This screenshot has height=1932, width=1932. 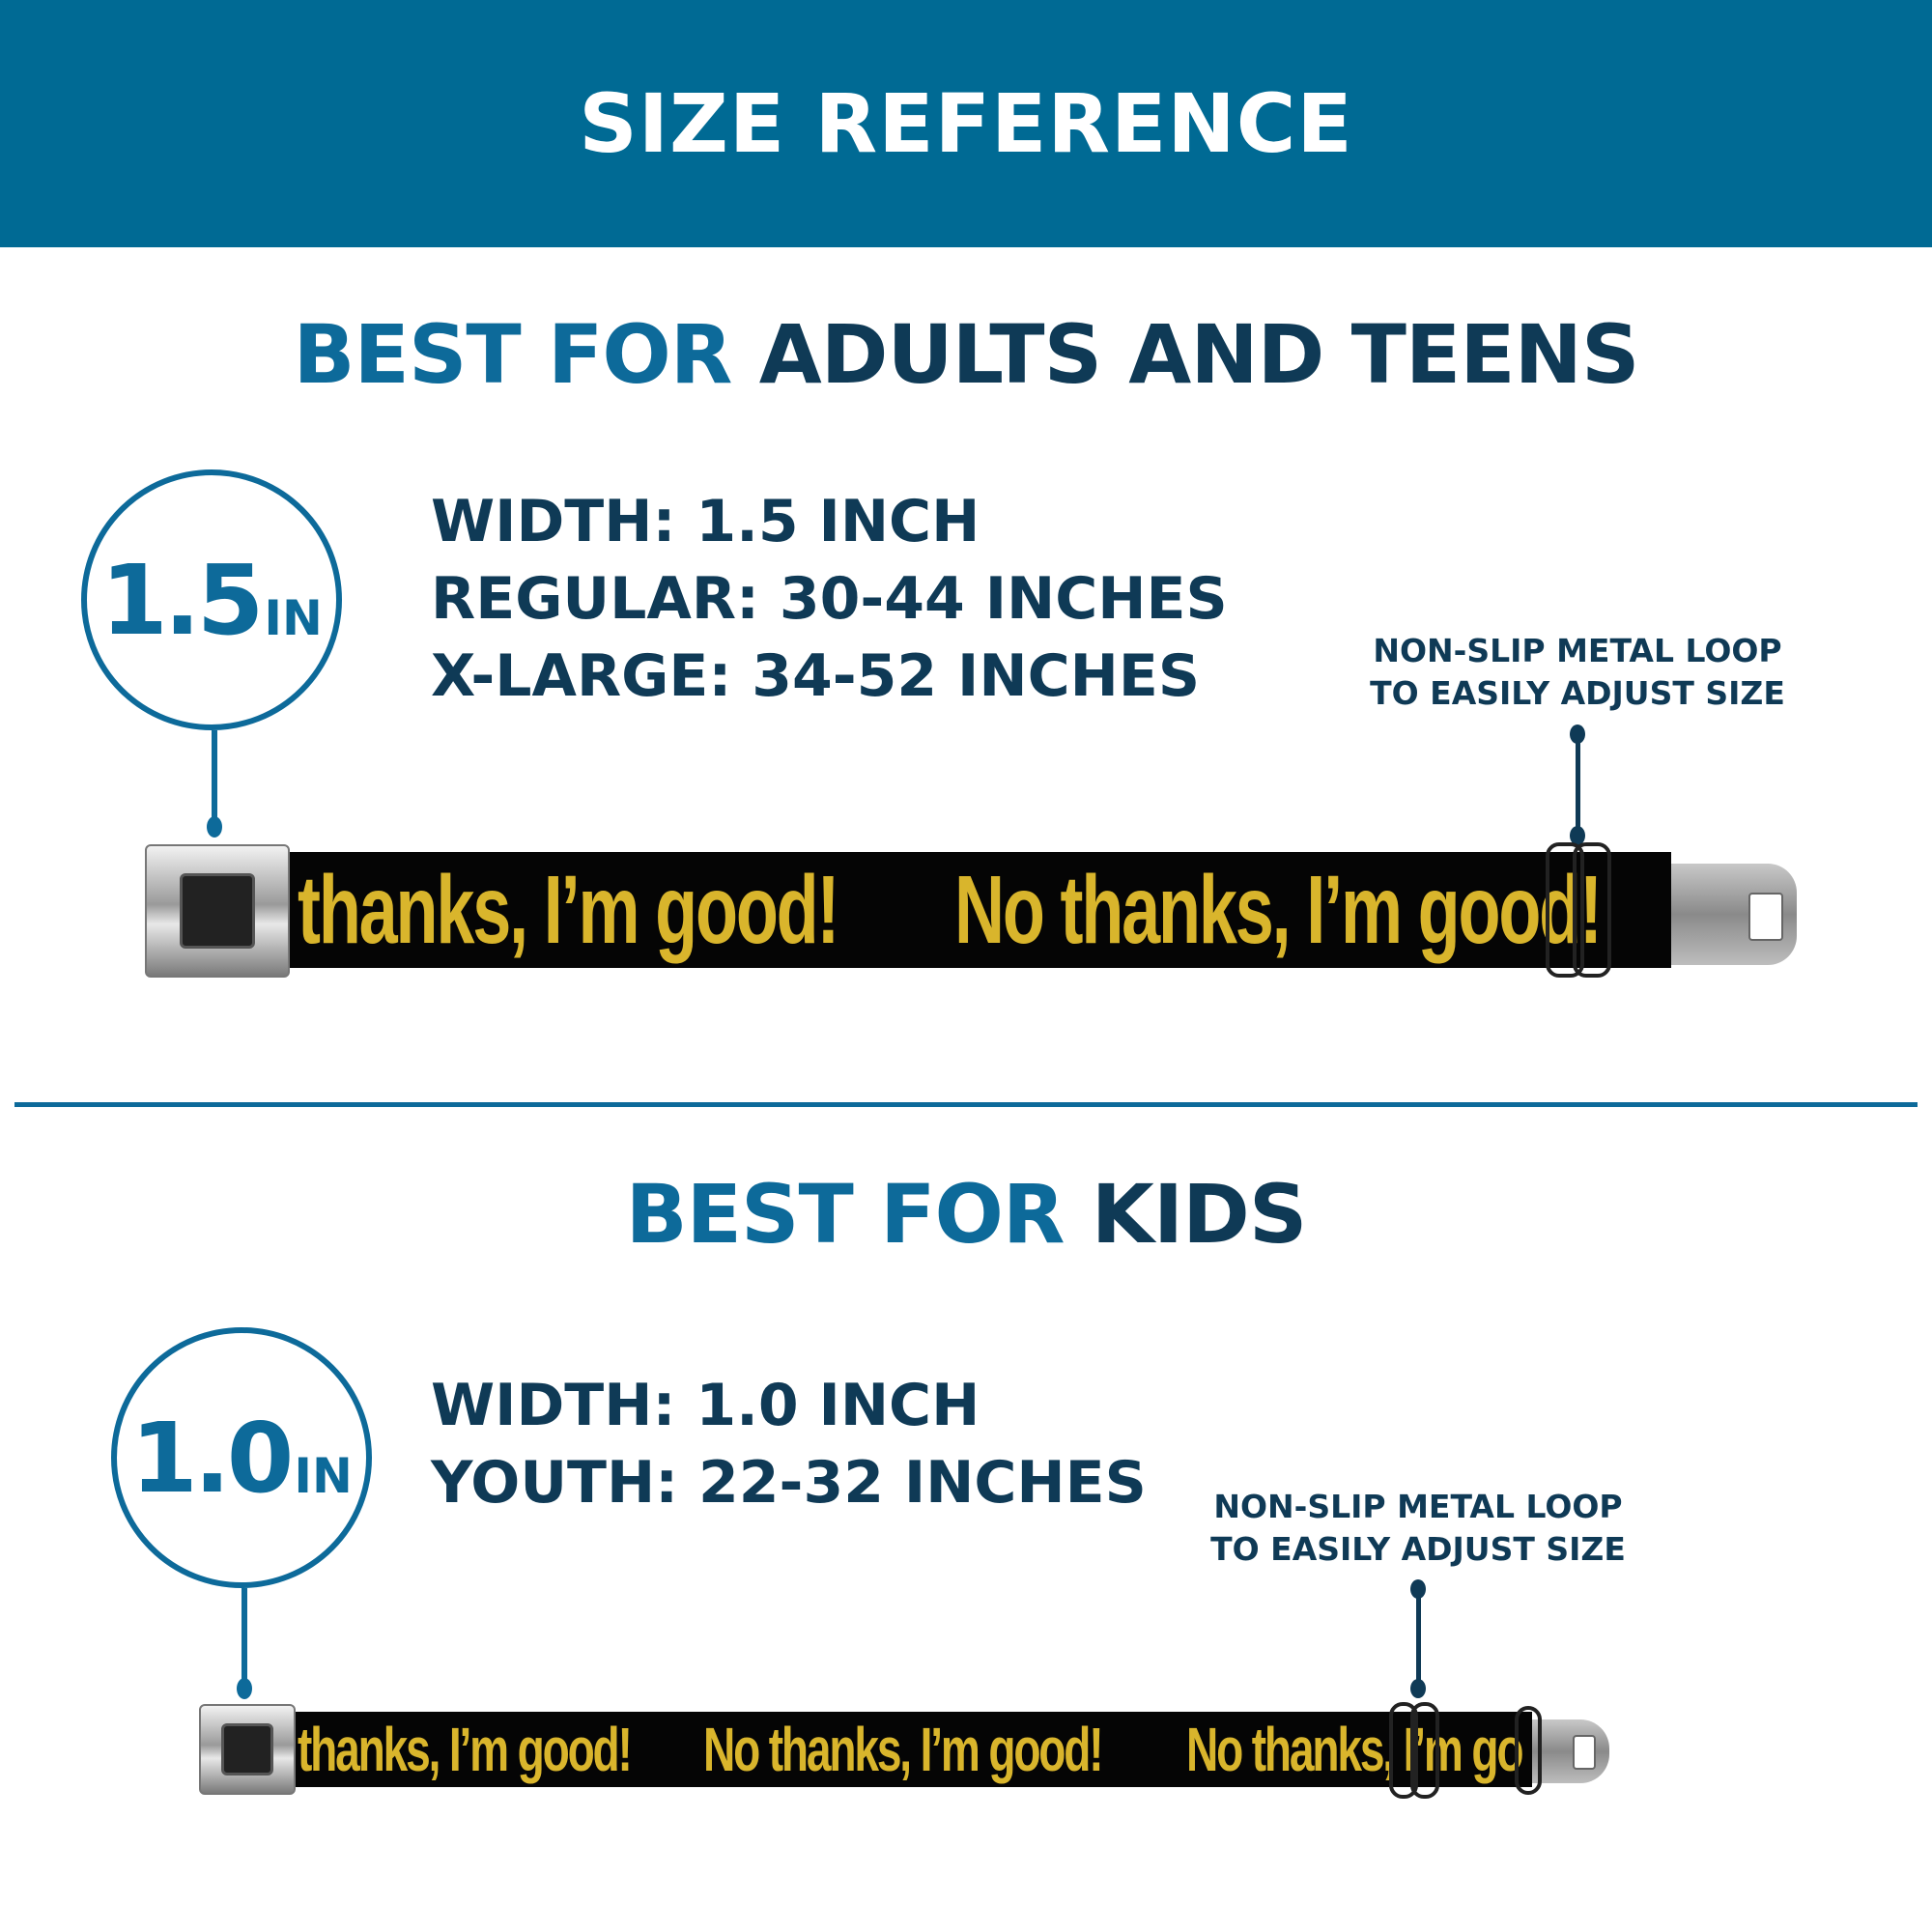 I want to click on spec-width: WIDTH: 1.0 INCH, so click(x=705, y=1405).